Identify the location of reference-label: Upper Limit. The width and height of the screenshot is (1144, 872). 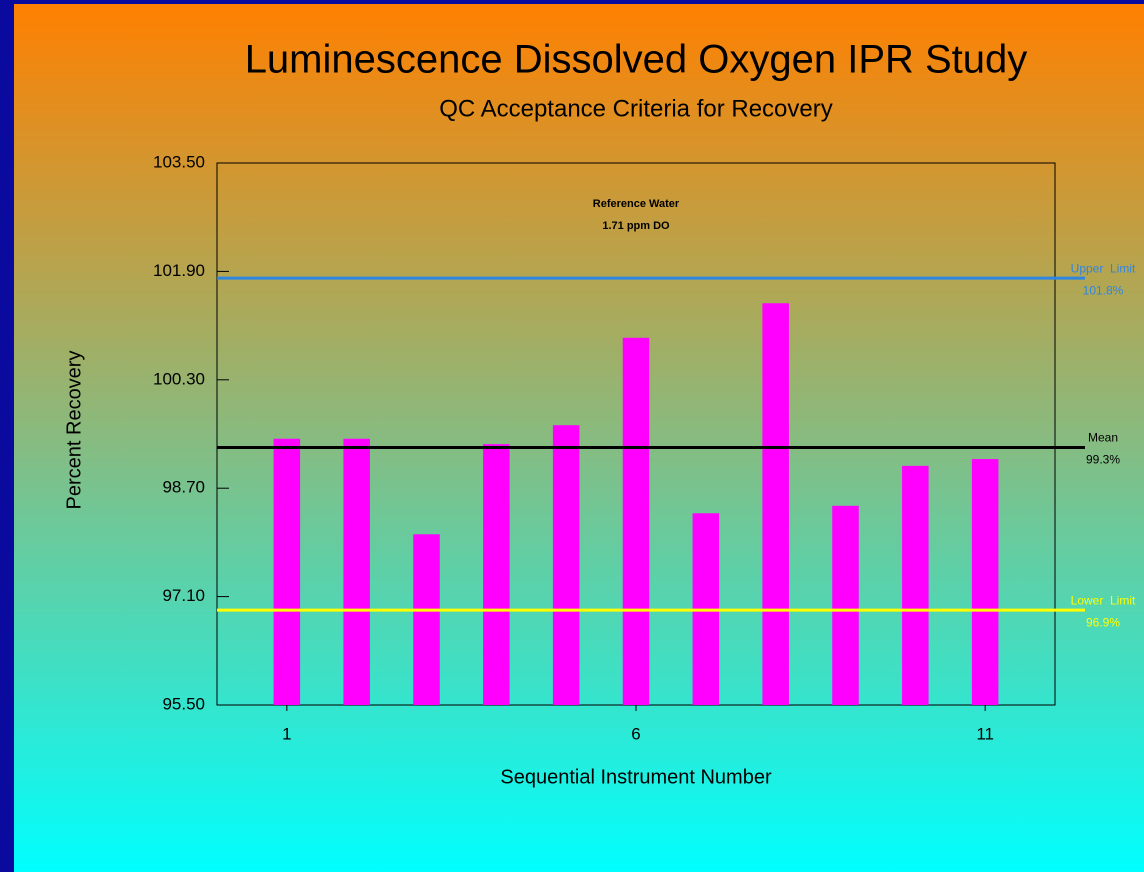
(1103, 268).